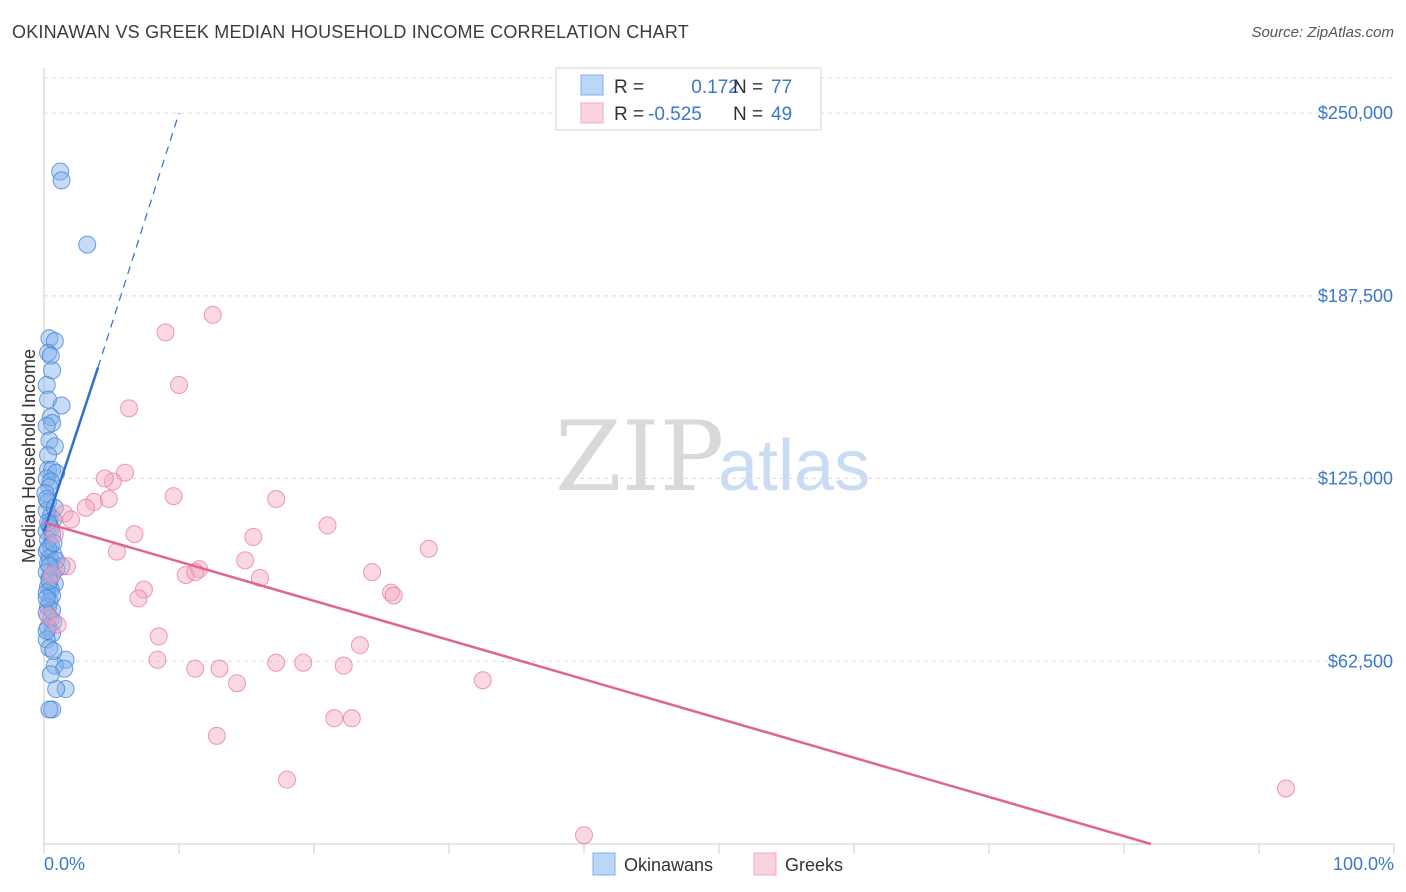 This screenshot has width=1406, height=892. Describe the element at coordinates (138, 240) in the screenshot. I see `trend-line-okinawans-extension` at that location.